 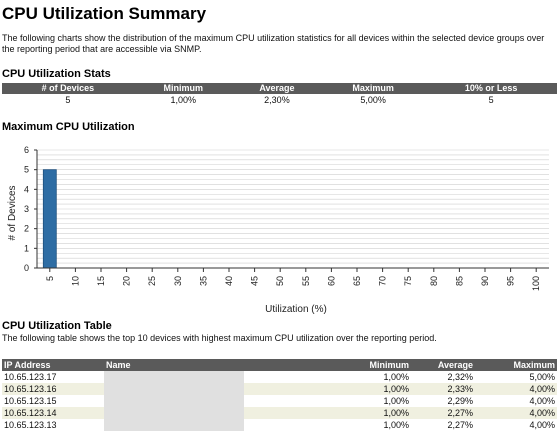 What do you see at coordinates (53, 365) in the screenshot?
I see `col-header-ip: IP Address` at bounding box center [53, 365].